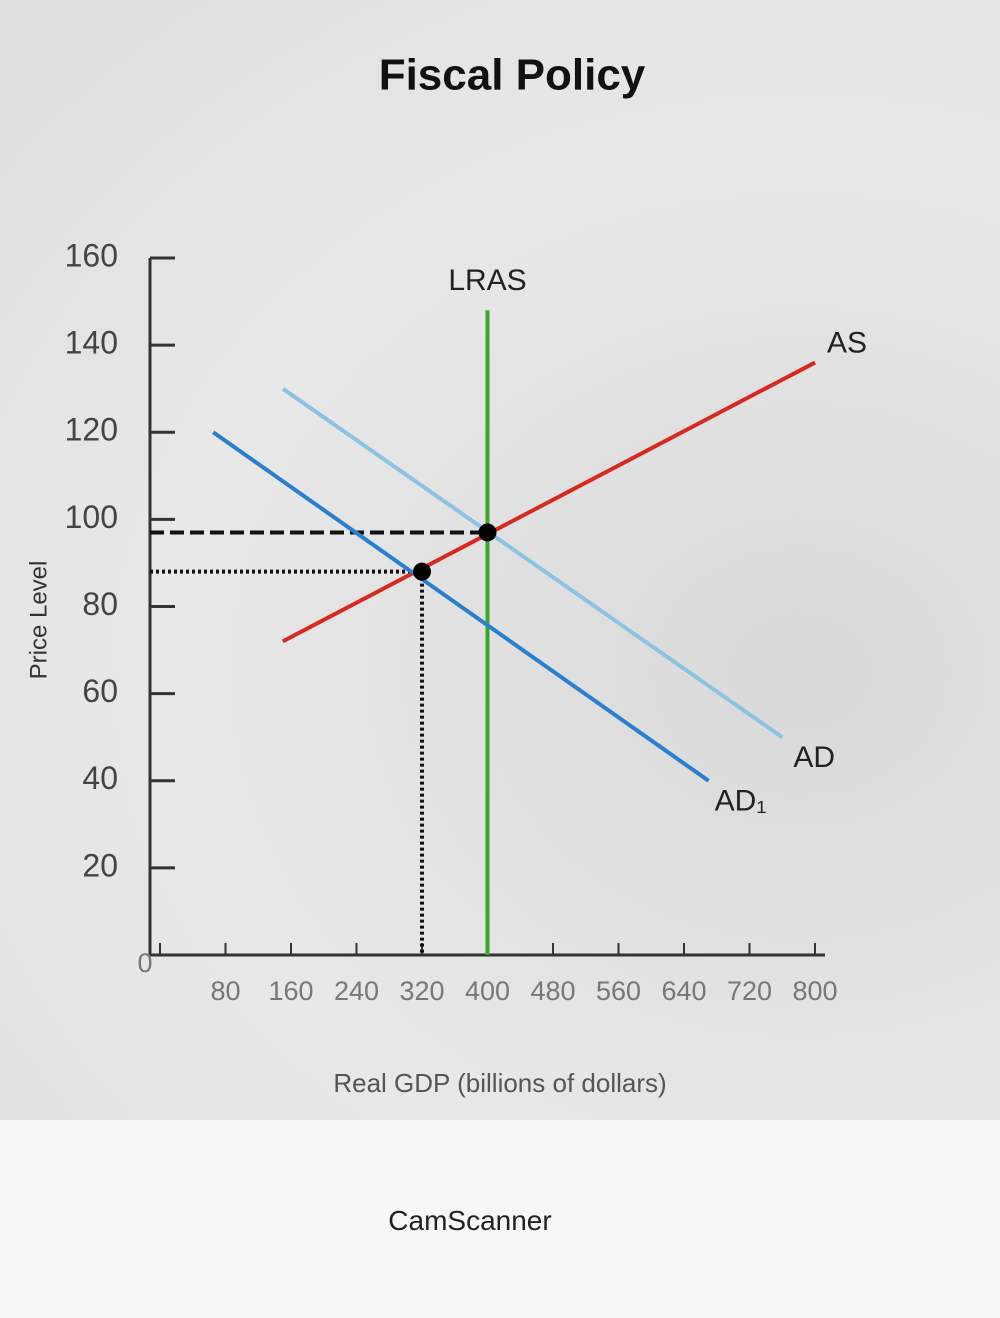  I want to click on y-tick-label: 140, so click(91, 343).